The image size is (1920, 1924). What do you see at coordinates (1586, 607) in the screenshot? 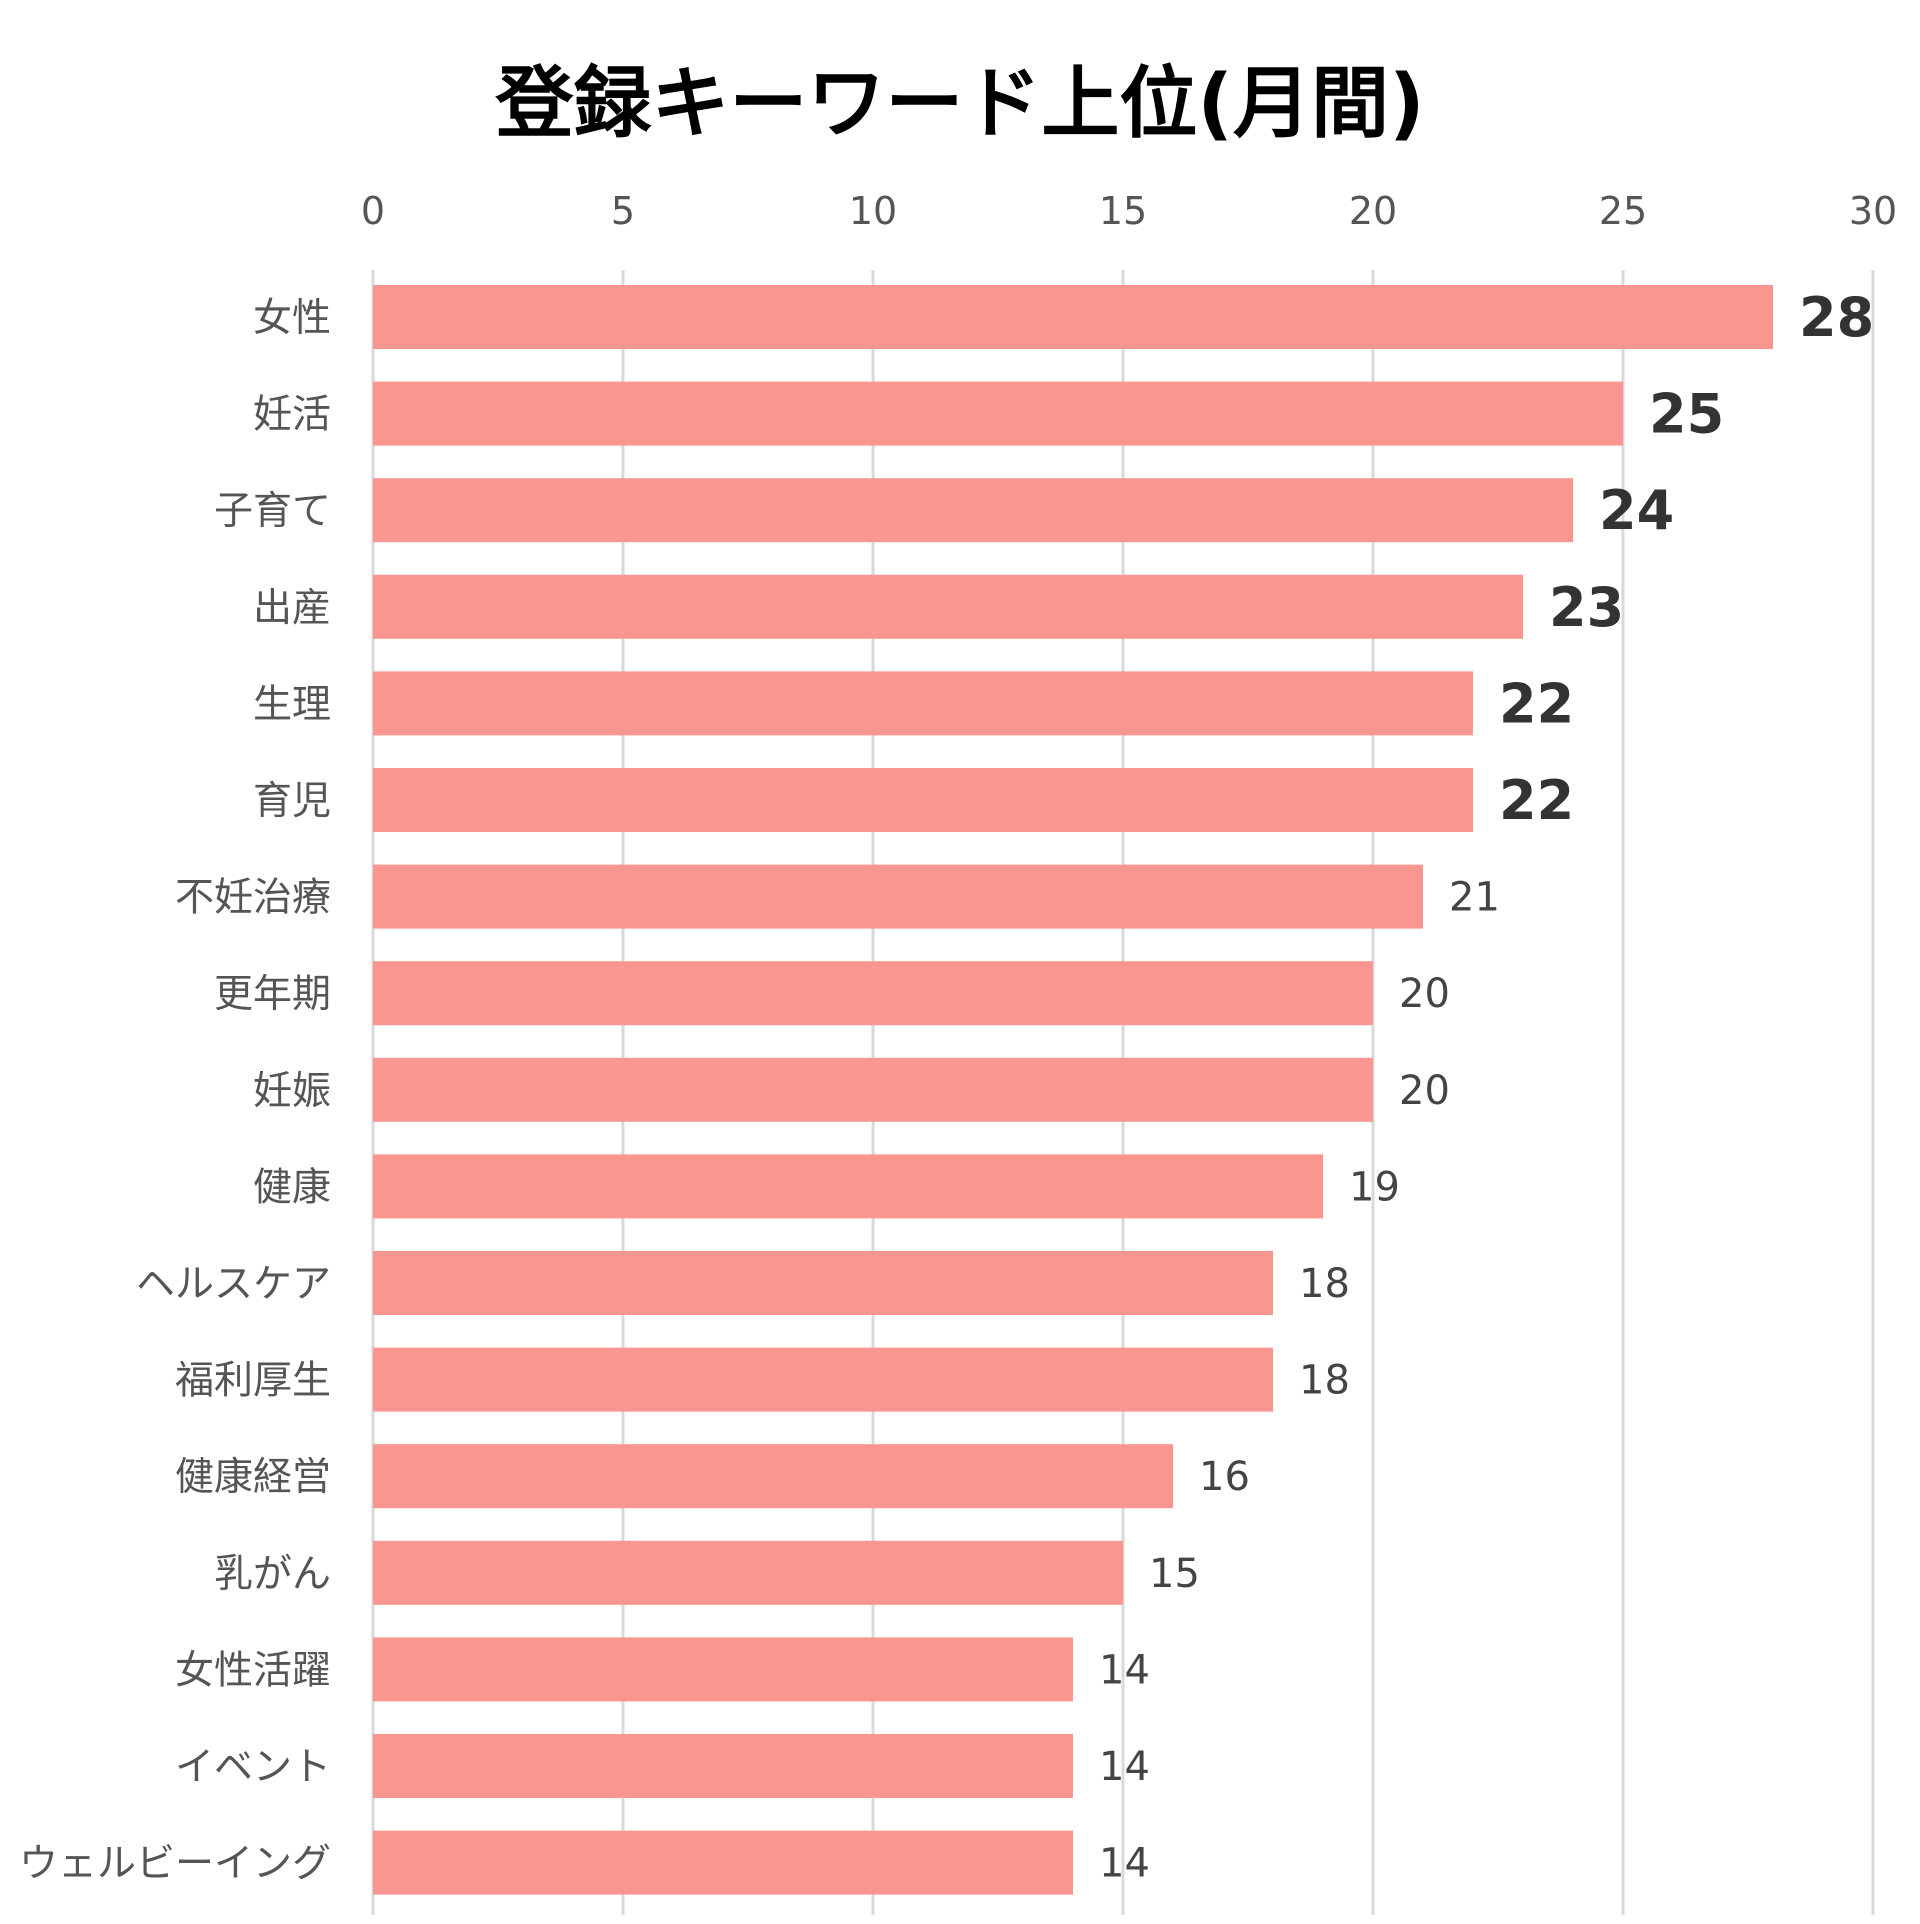
I see `value-label: 23` at bounding box center [1586, 607].